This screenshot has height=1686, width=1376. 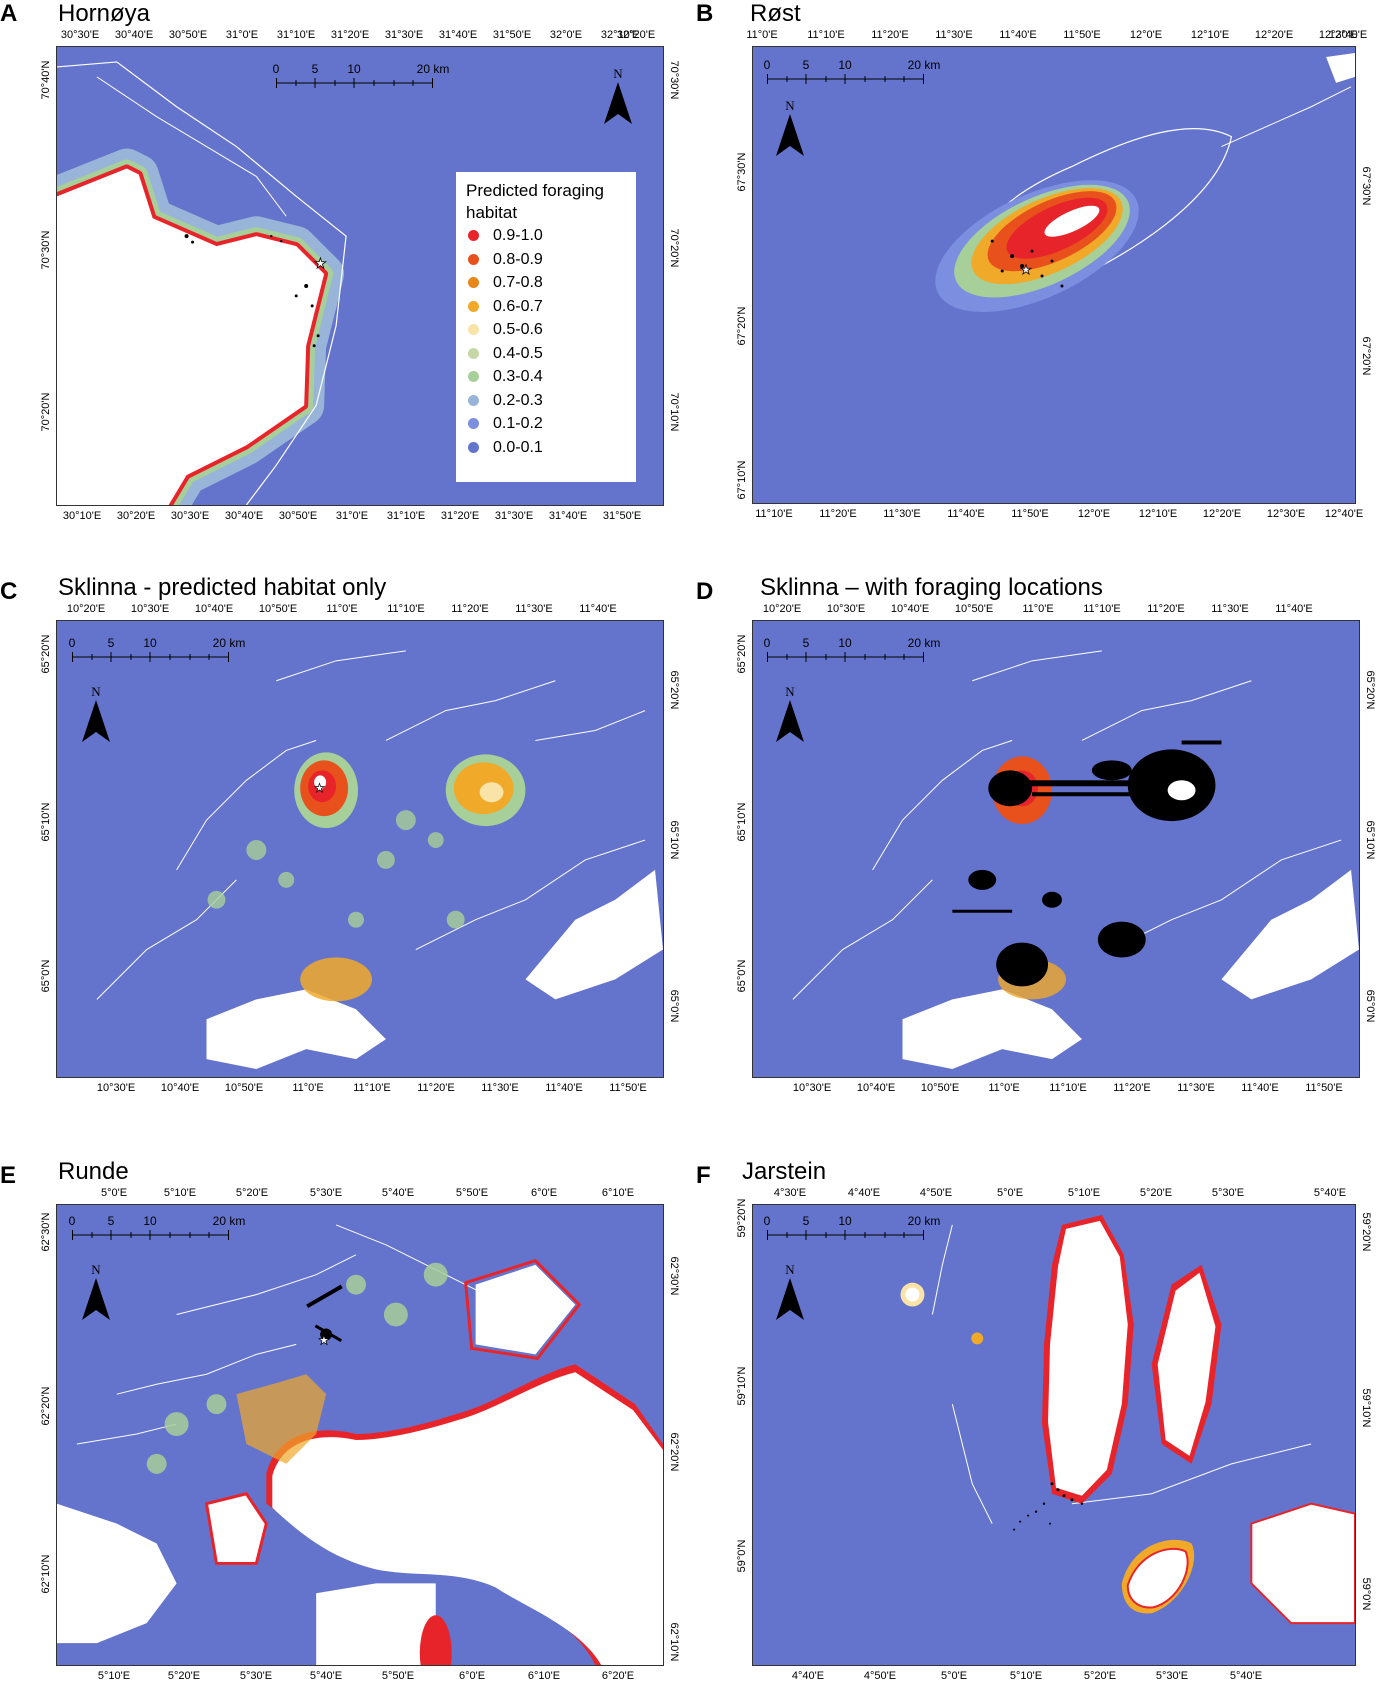 I want to click on graticule-label-top: 31°0'E, so click(x=242, y=35).